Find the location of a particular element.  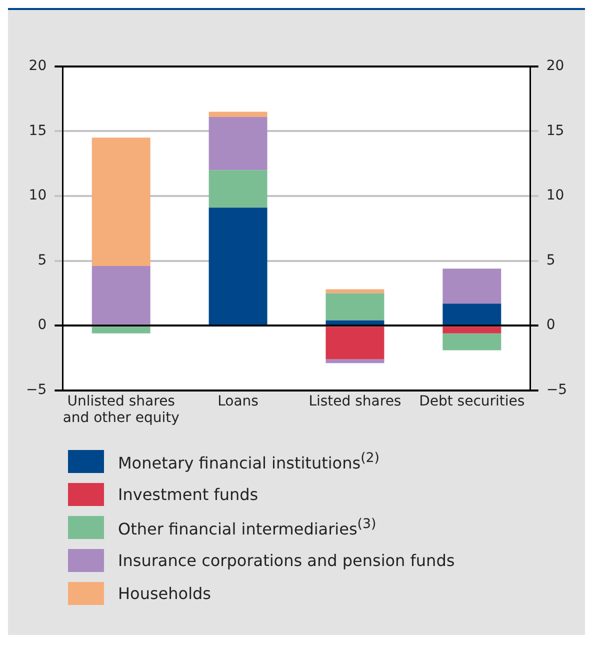

x-tick-label: Listed shares is located at coordinates (355, 401).